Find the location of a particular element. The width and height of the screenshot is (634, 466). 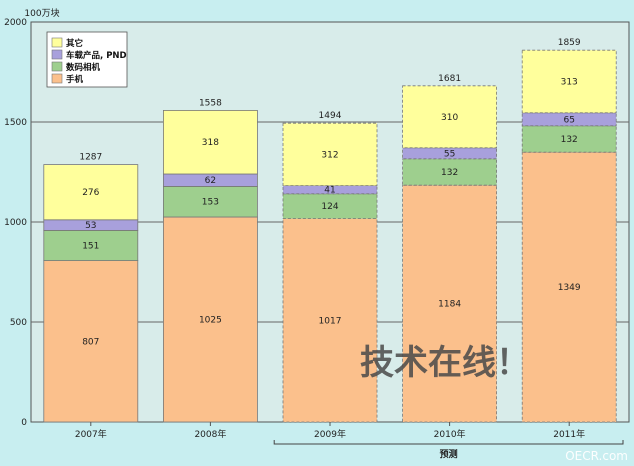

total-label: 1494 is located at coordinates (330, 116).